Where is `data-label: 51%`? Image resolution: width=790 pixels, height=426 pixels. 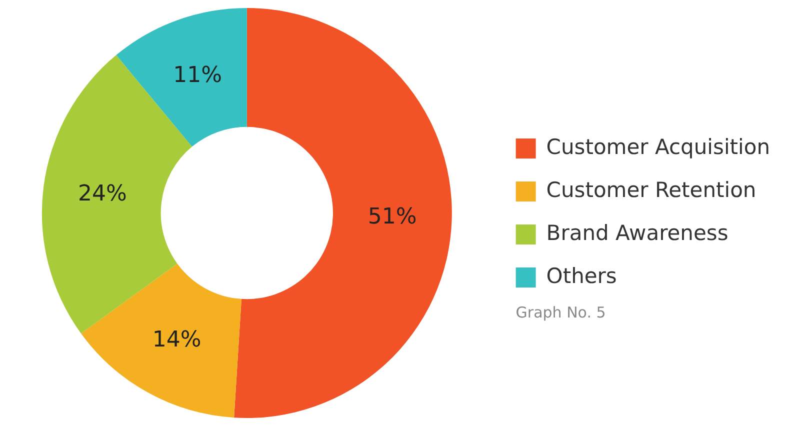 data-label: 51% is located at coordinates (392, 217).